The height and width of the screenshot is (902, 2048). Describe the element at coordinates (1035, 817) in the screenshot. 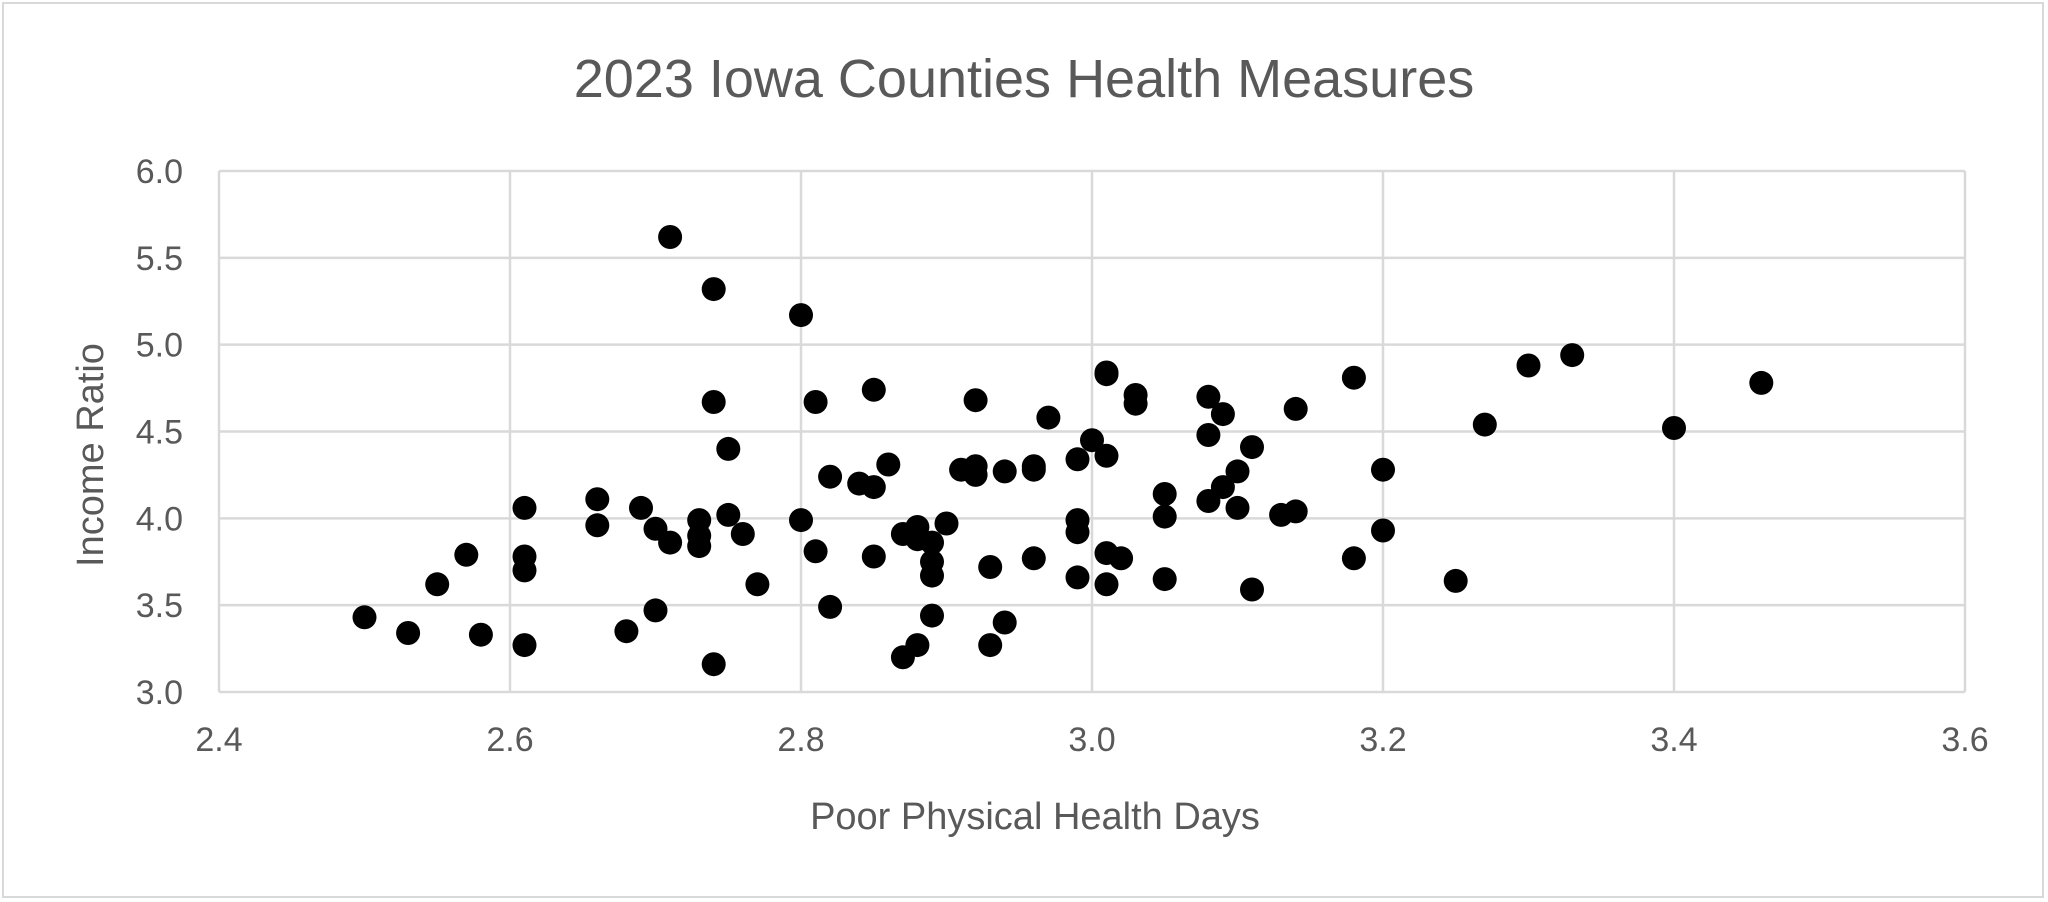

I see `x-axis-label: Poor Physical Health Days` at that location.